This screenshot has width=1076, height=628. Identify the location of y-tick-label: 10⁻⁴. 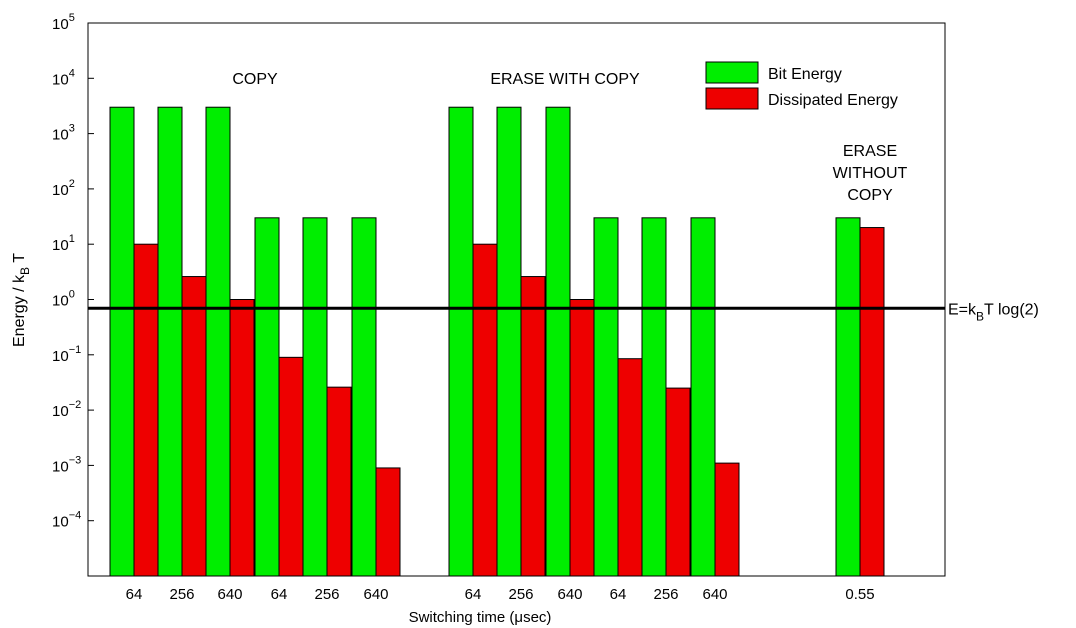
(66, 520).